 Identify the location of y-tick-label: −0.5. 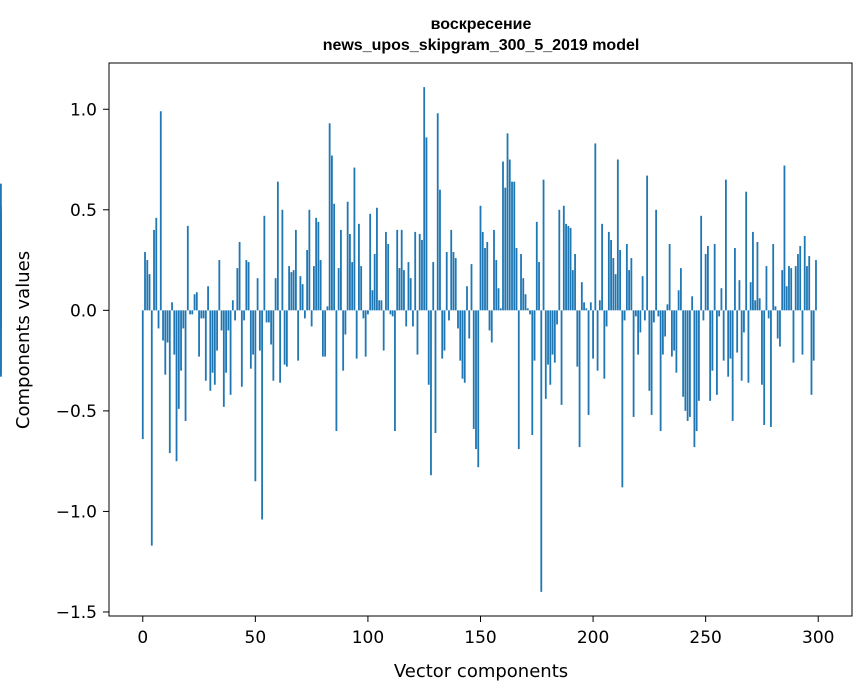
(76, 412).